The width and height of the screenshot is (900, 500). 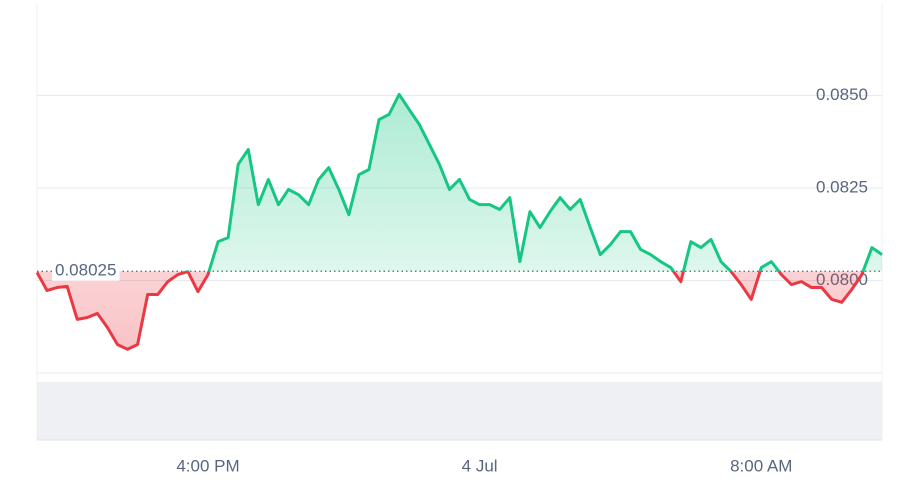 What do you see at coordinates (761, 465) in the screenshot?
I see `x-tick-label: 8:00 AM` at bounding box center [761, 465].